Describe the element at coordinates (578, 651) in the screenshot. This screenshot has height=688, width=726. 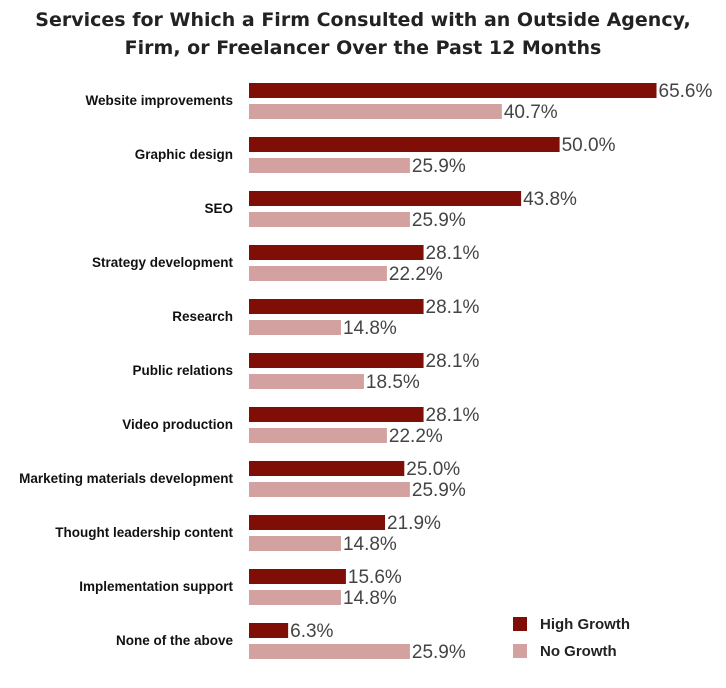
I see `legend-label: No Growth` at that location.